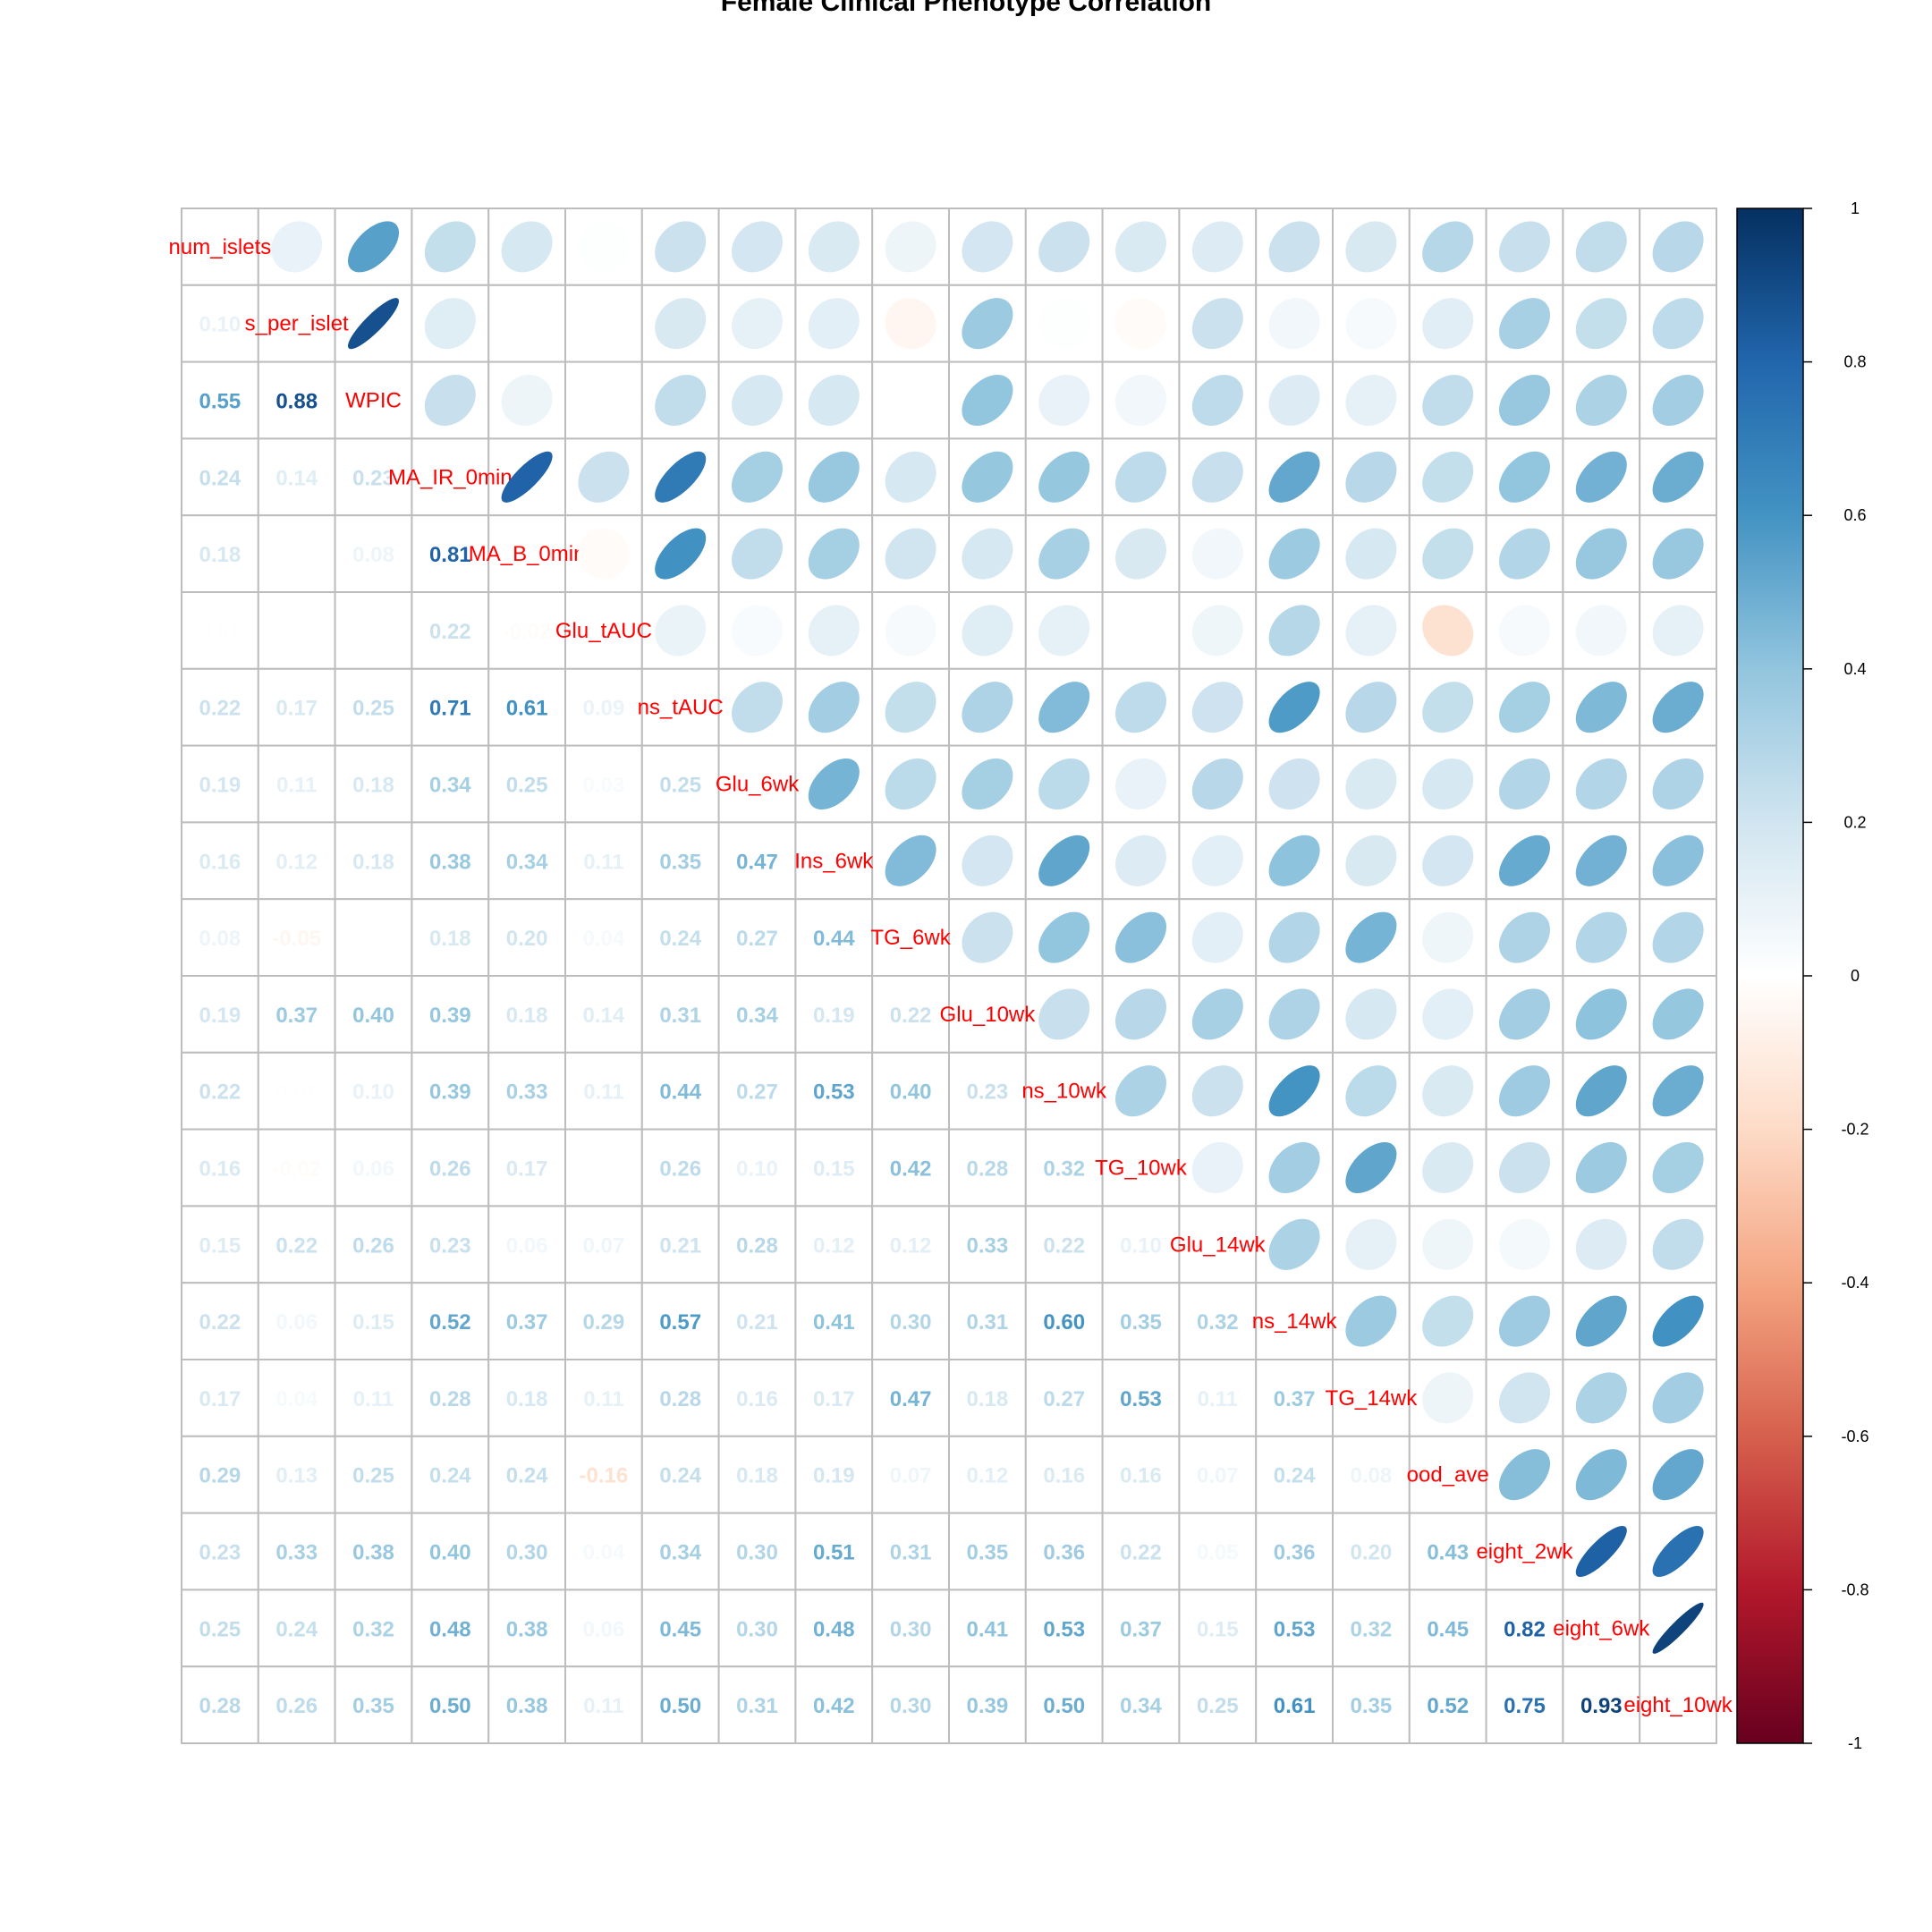 The height and width of the screenshot is (1932, 1932). I want to click on correlation-value: 0.12, so click(296, 862).